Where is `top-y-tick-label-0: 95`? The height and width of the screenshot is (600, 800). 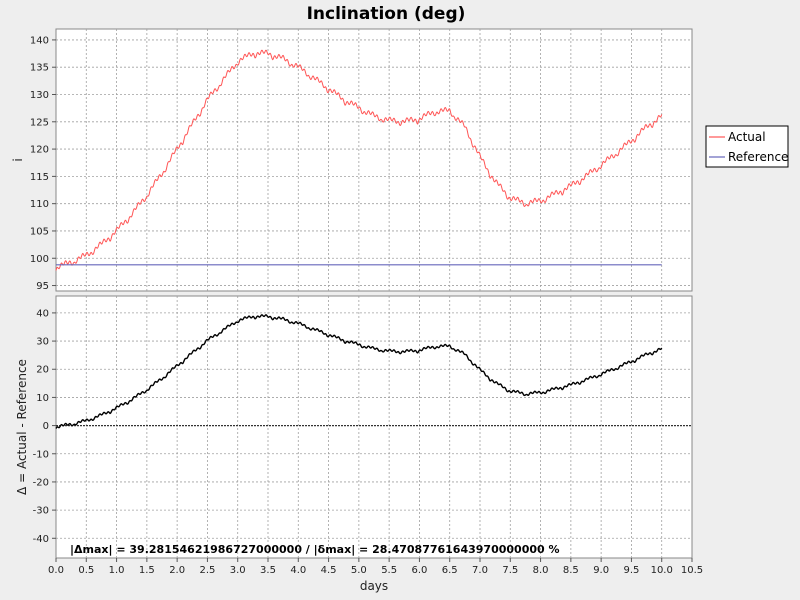 top-y-tick-label-0: 95 is located at coordinates (42, 286).